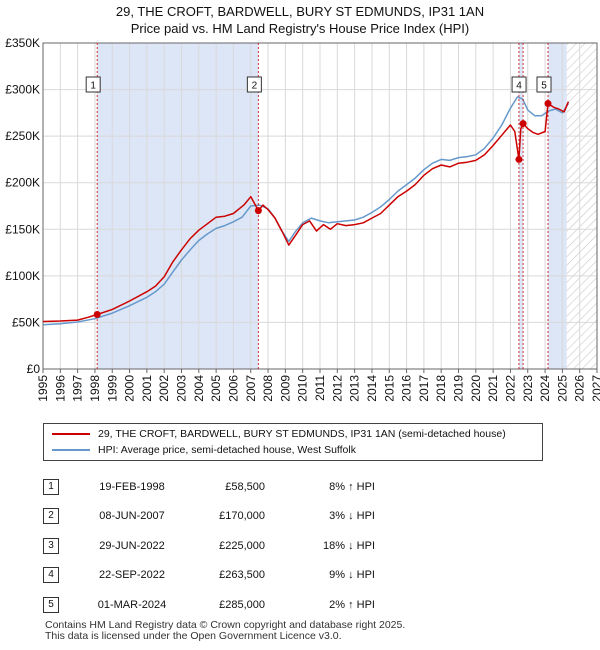  Describe the element at coordinates (320, 388) in the screenshot. I see `x-tick-label: 2011` at that location.